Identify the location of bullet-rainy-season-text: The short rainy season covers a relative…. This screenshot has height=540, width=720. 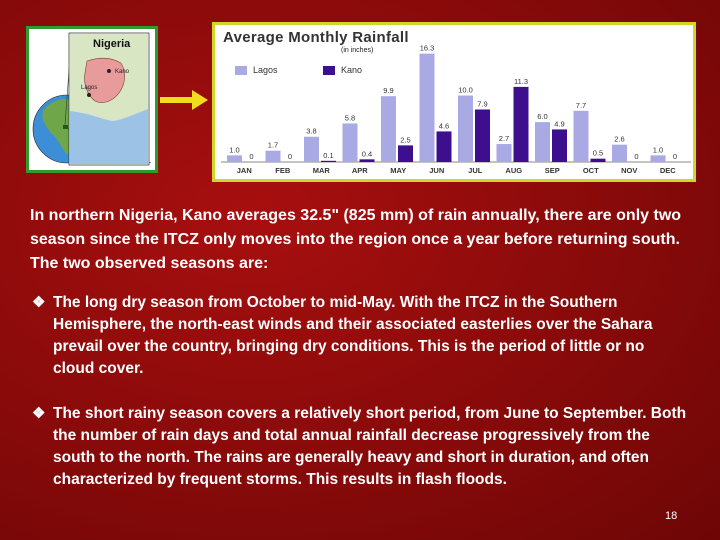
(370, 446).